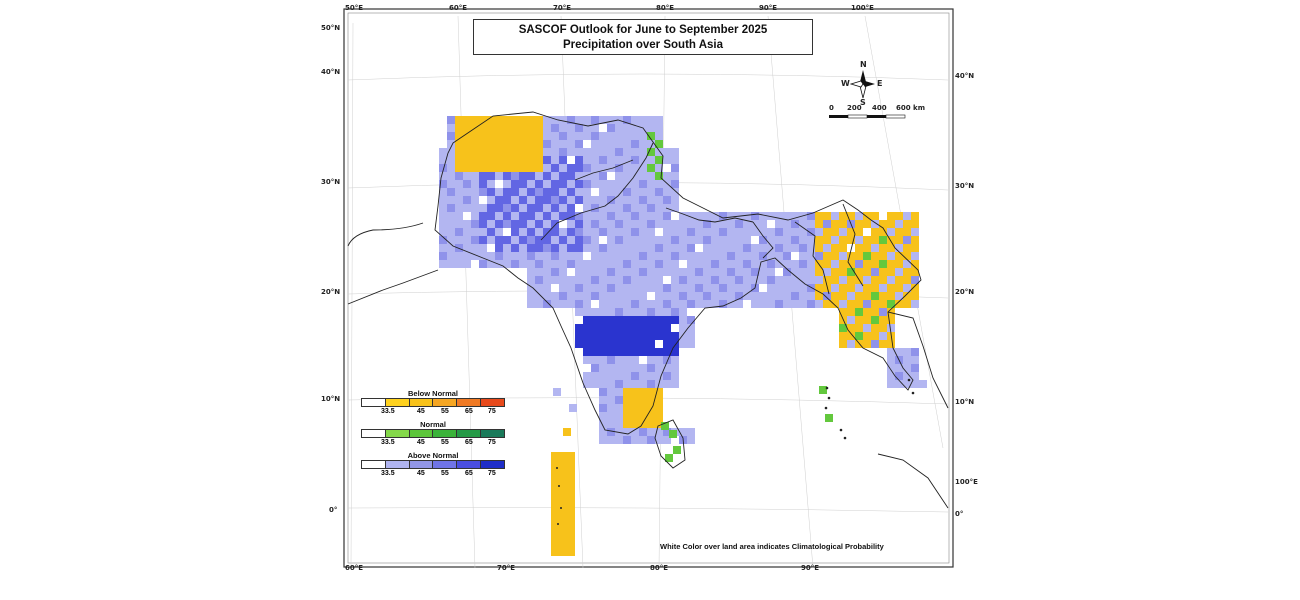 The width and height of the screenshot is (1300, 600). What do you see at coordinates (388, 411) in the screenshot?
I see `legend-tick: 33.5` at bounding box center [388, 411].